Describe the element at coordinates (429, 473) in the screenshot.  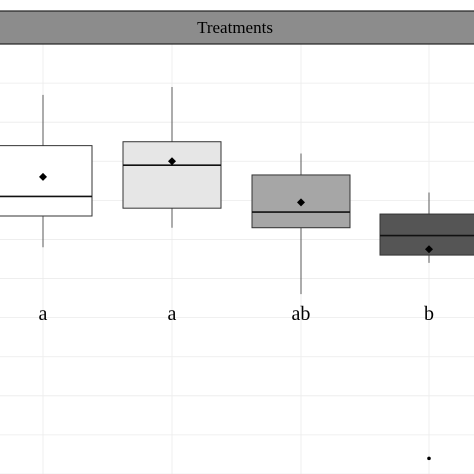
I see `x-tick-grps: GRPS` at that location.